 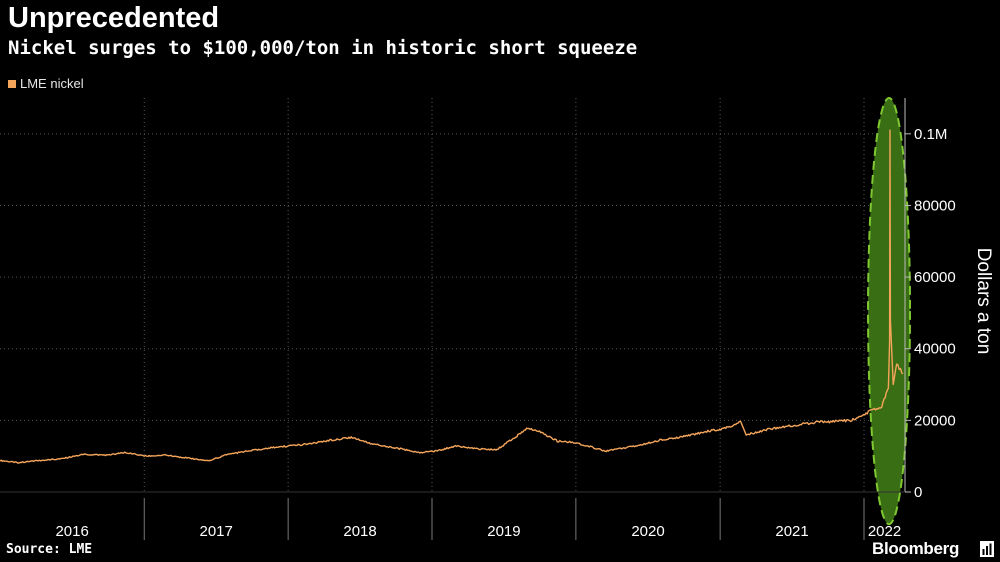 What do you see at coordinates (930, 134) in the screenshot?
I see `y-tick-label: 0.1M` at bounding box center [930, 134].